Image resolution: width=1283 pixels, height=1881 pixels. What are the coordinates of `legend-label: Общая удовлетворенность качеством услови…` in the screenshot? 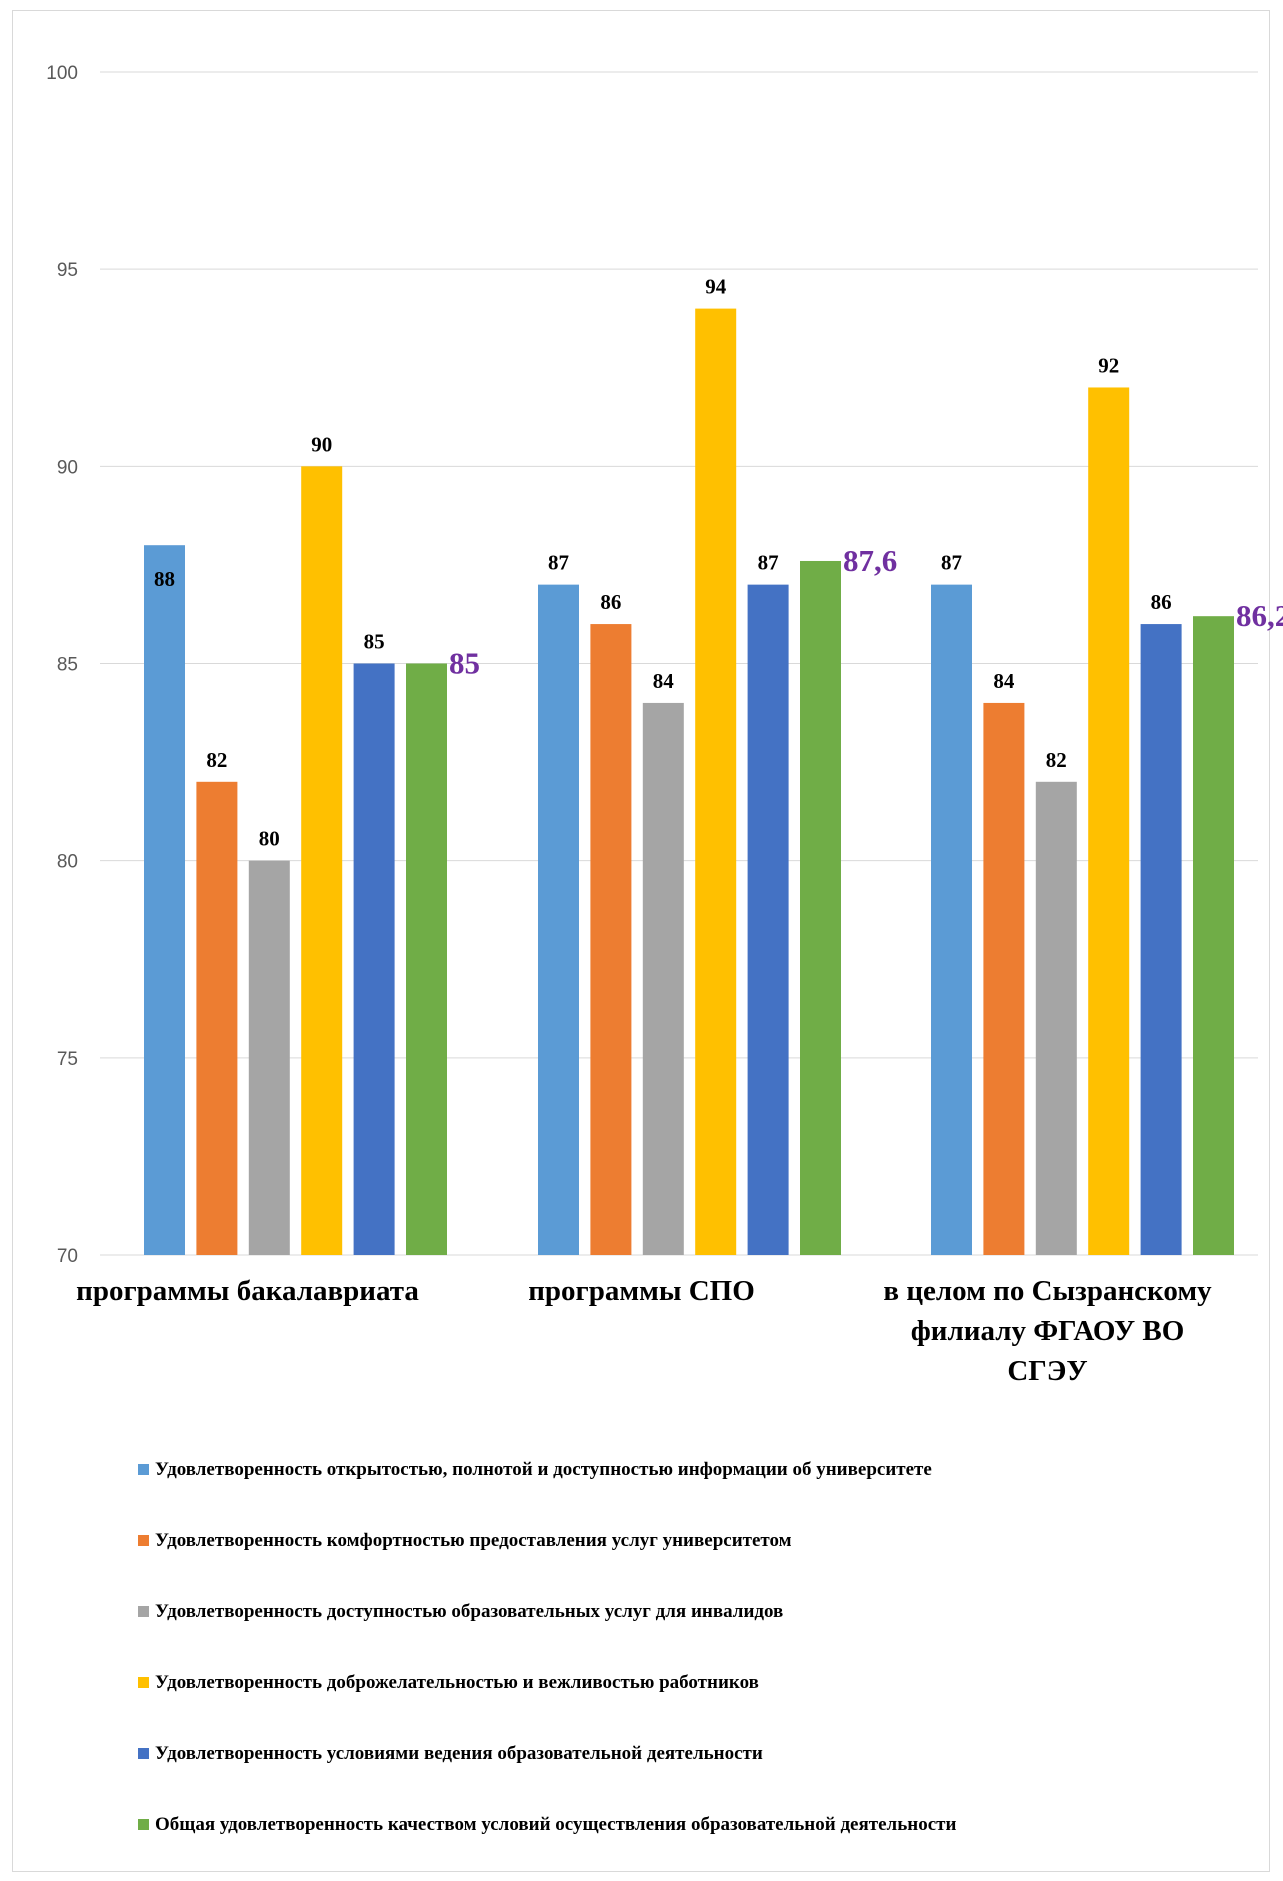 It's located at (556, 1824).